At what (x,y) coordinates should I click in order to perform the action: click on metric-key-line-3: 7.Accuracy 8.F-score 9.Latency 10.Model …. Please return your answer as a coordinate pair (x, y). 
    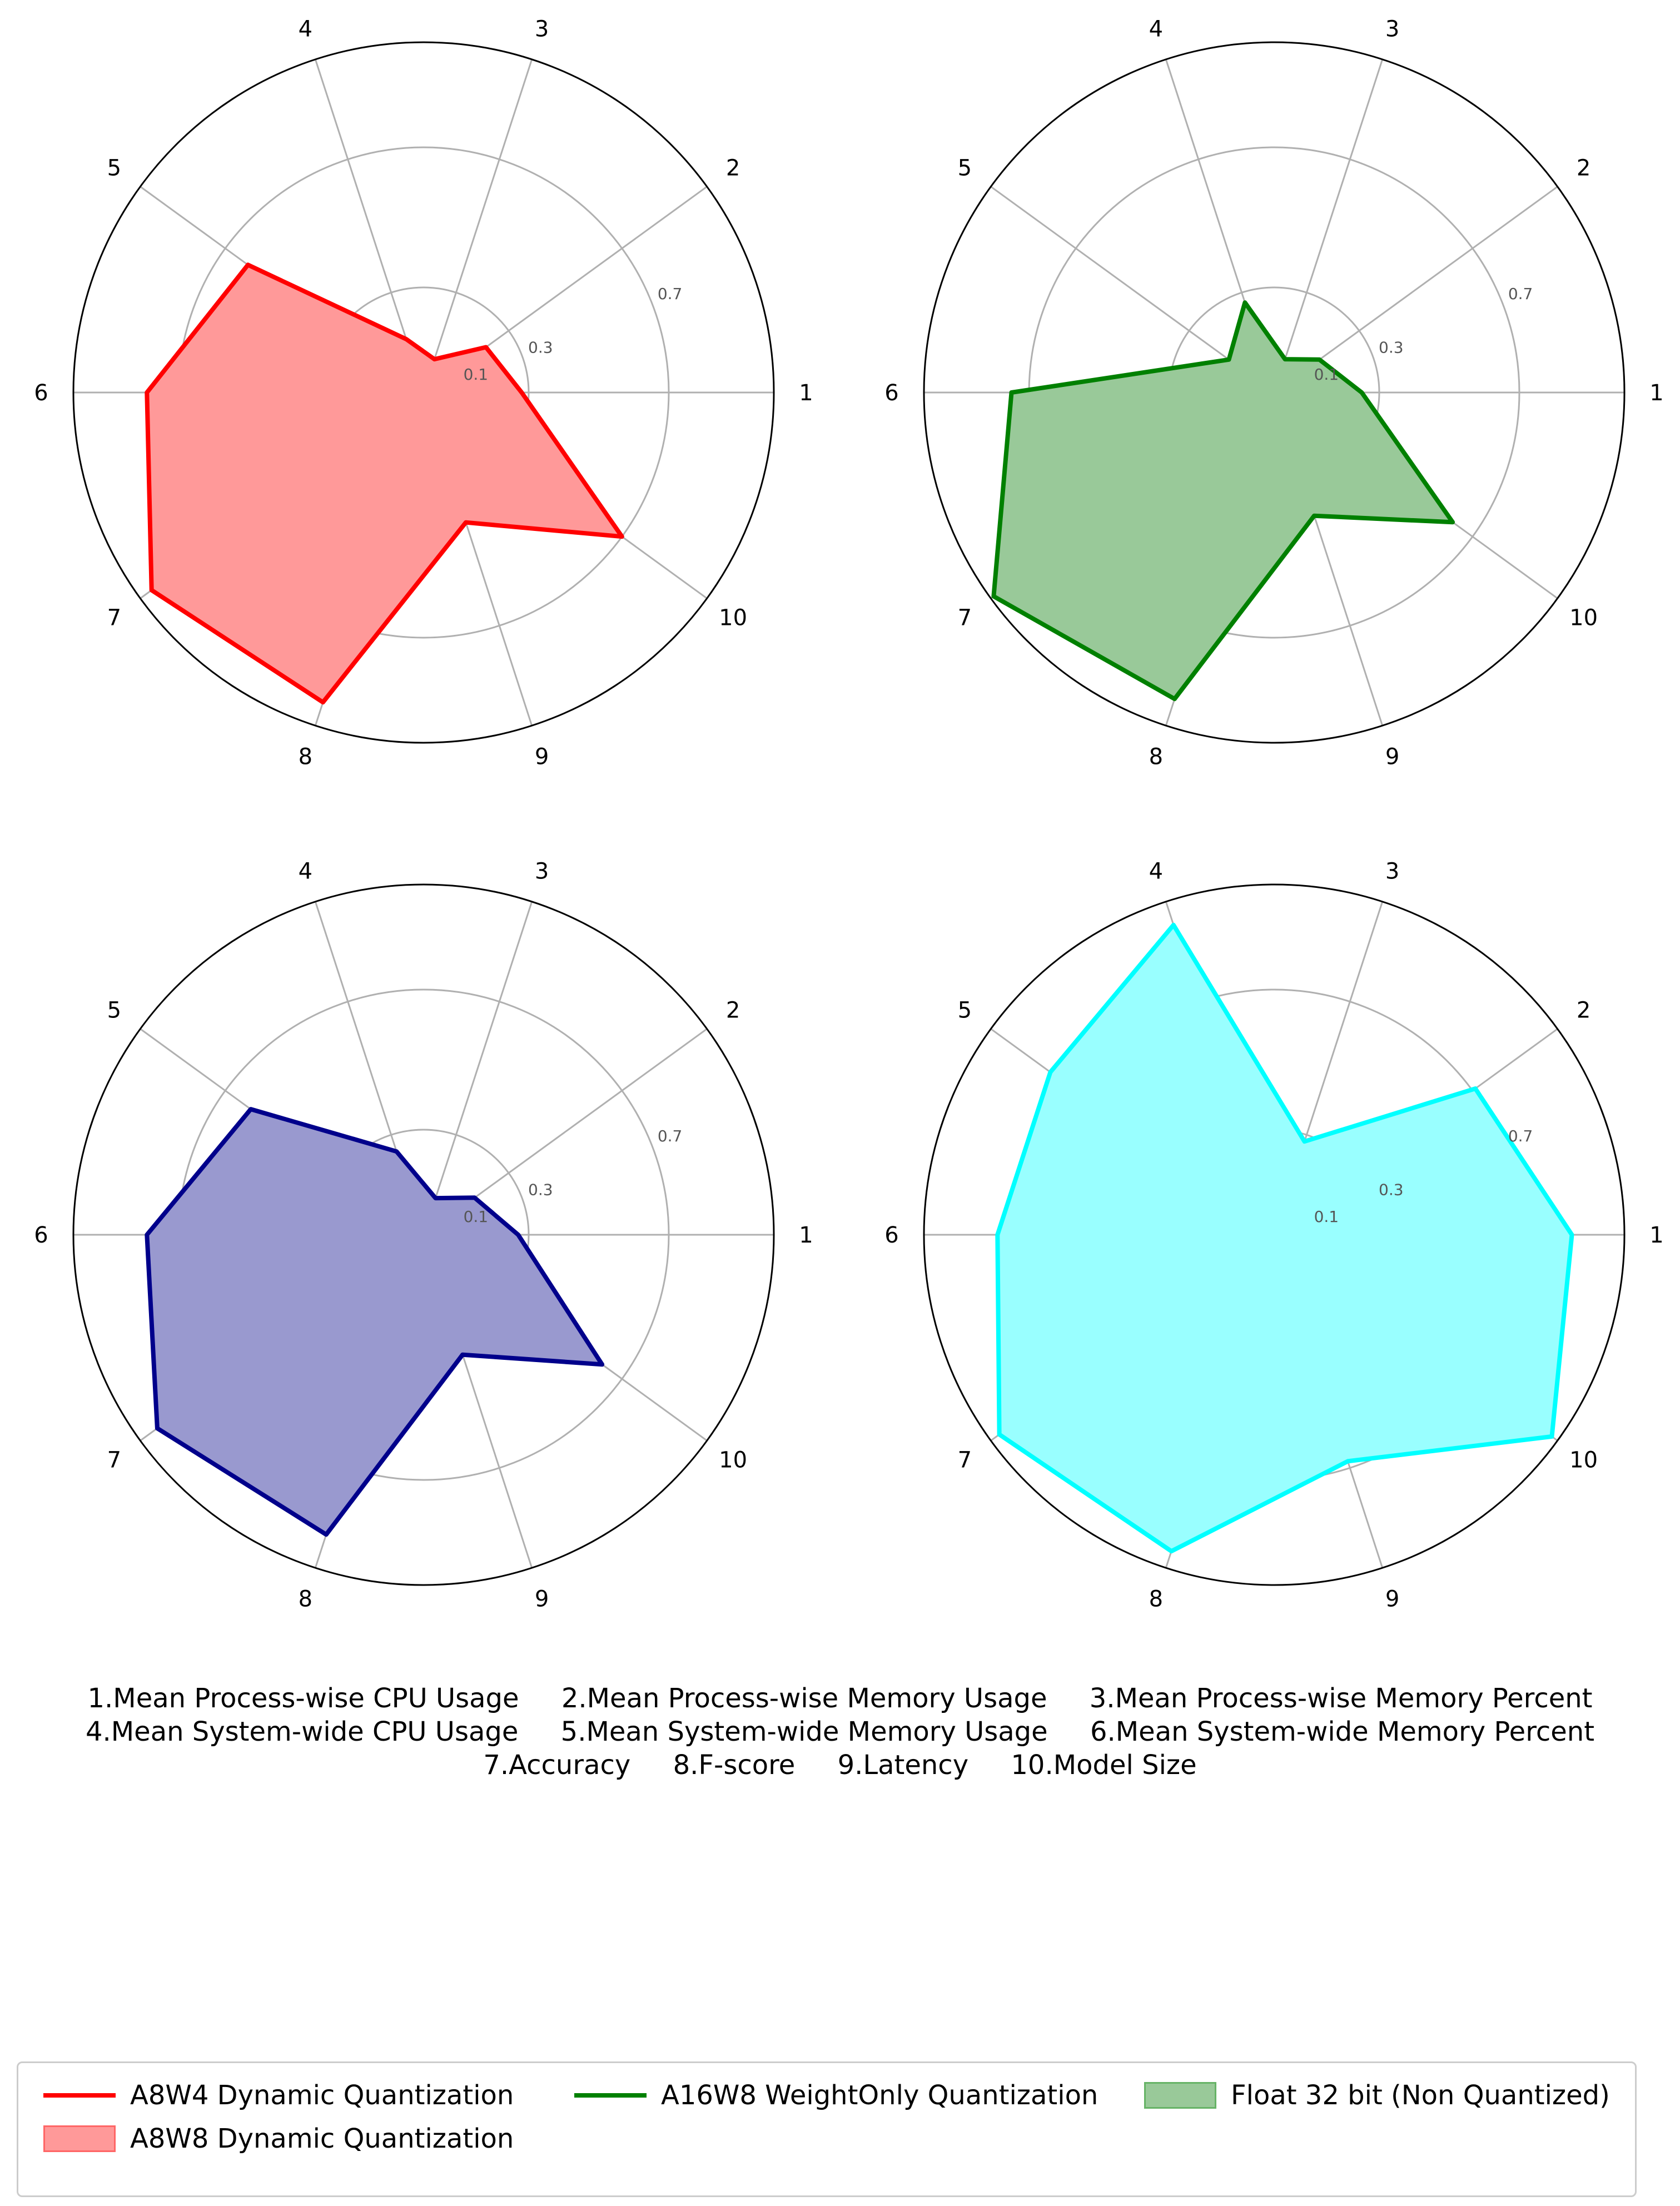
    Looking at the image, I should click on (840, 1765).